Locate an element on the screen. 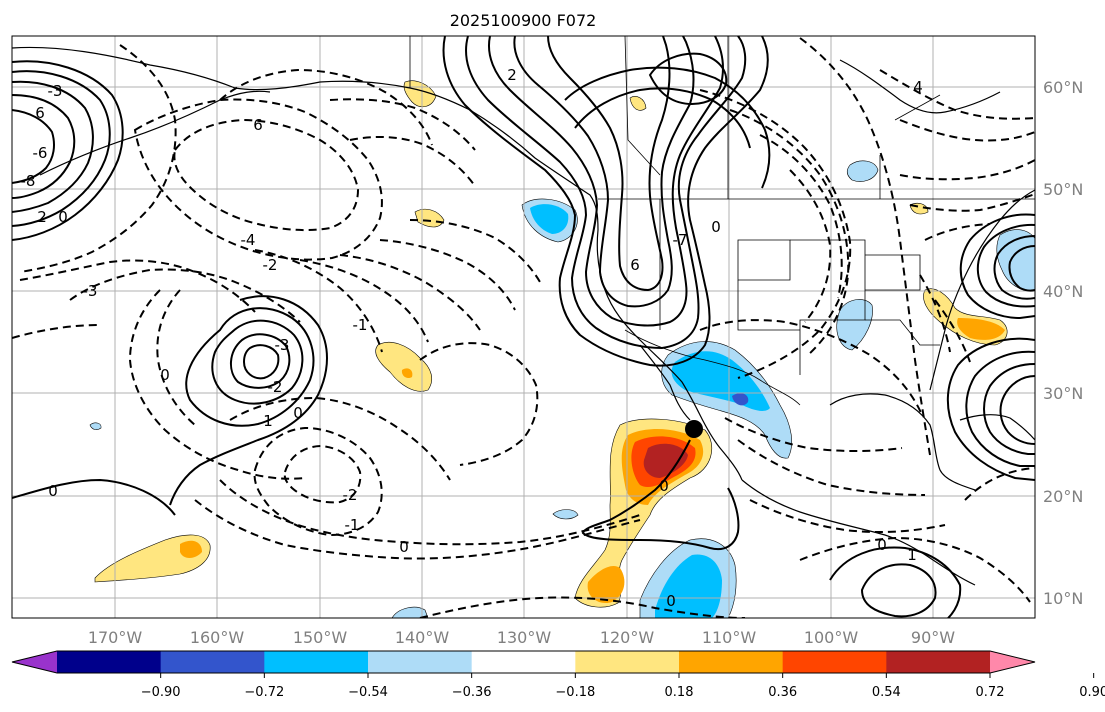 This screenshot has height=712, width=1105. contour-label: -4 is located at coordinates (248, 240).